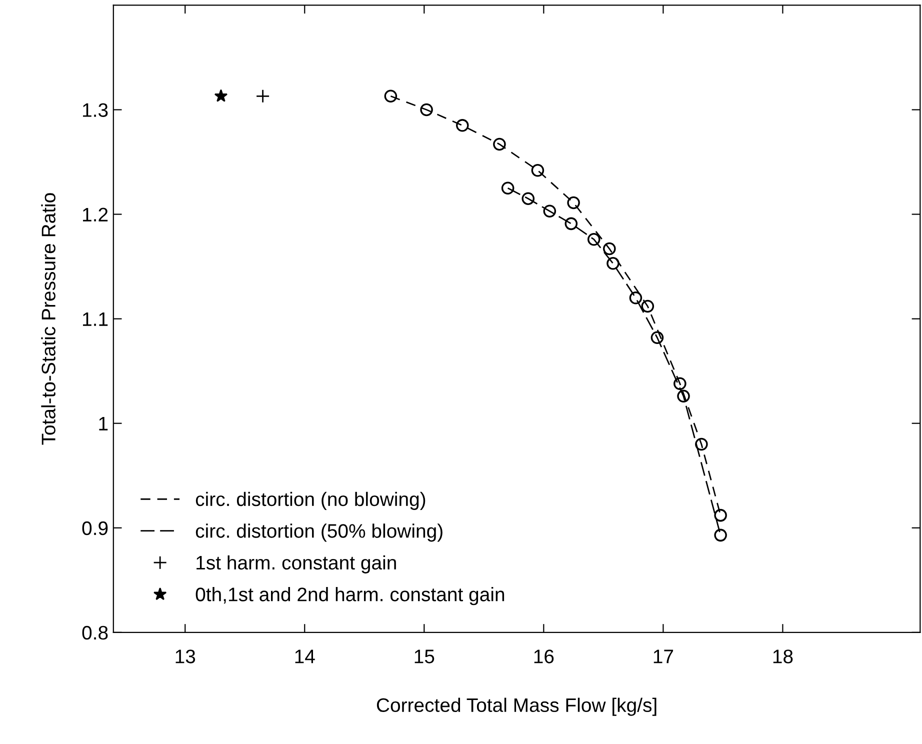 The width and height of the screenshot is (922, 744). I want to click on y-tick-label: 1.3, so click(95, 110).